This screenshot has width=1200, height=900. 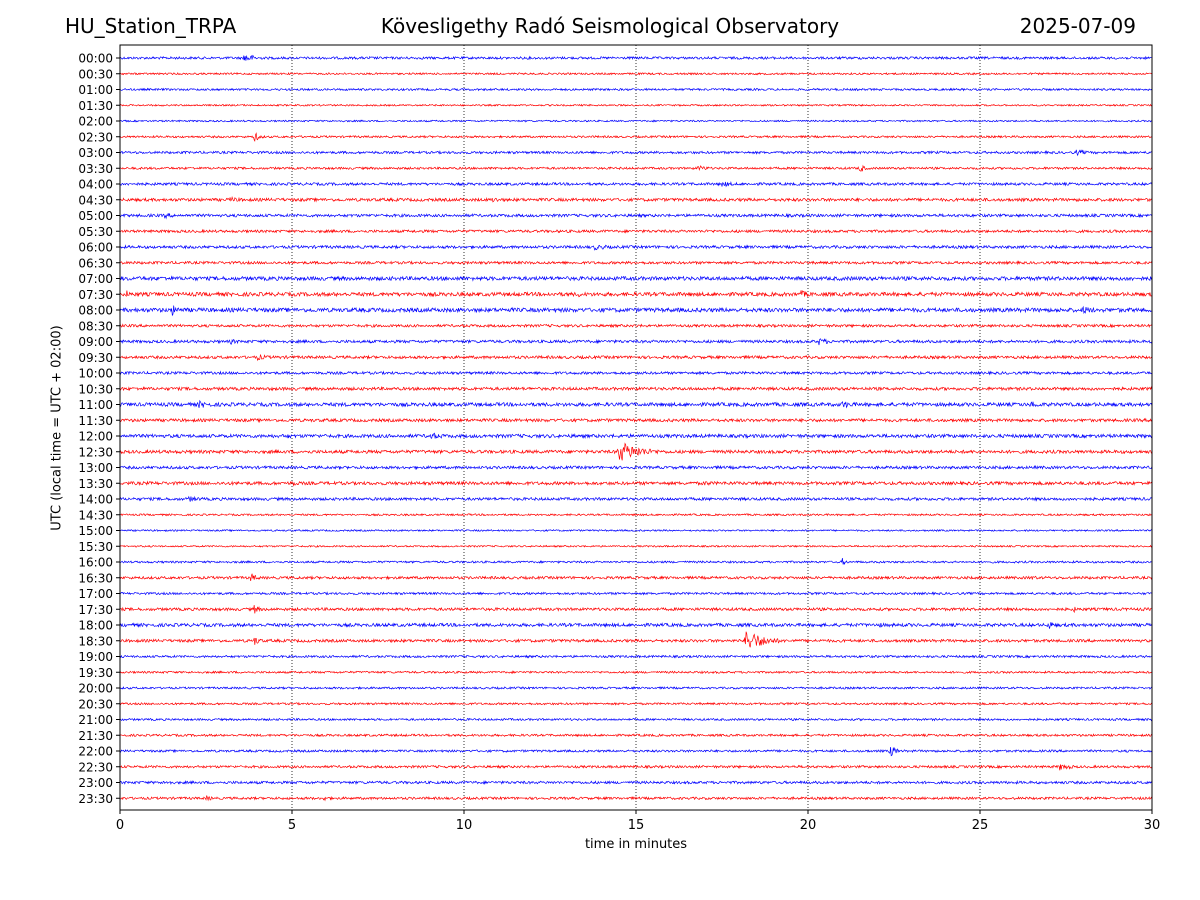 I want to click on y-tick-label: 07:00, so click(x=95, y=279).